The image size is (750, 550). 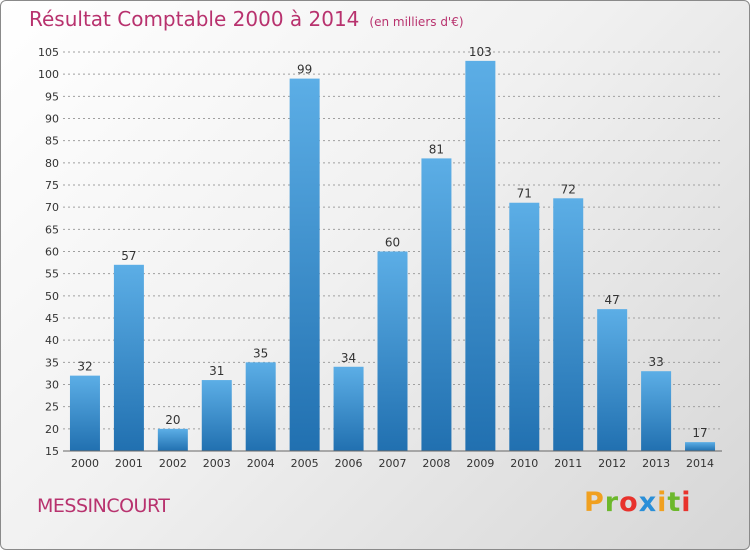 What do you see at coordinates (568, 189) in the screenshot?
I see `data-label-2011: 72` at bounding box center [568, 189].